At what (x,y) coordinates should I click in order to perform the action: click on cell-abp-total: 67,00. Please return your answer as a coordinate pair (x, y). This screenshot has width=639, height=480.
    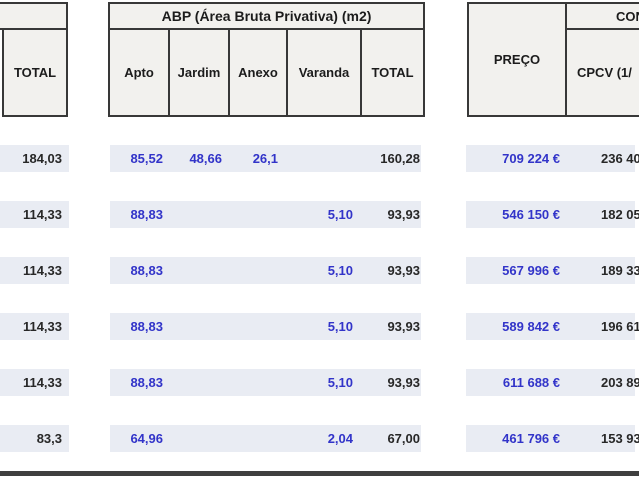
    Looking at the image, I should click on (403, 438).